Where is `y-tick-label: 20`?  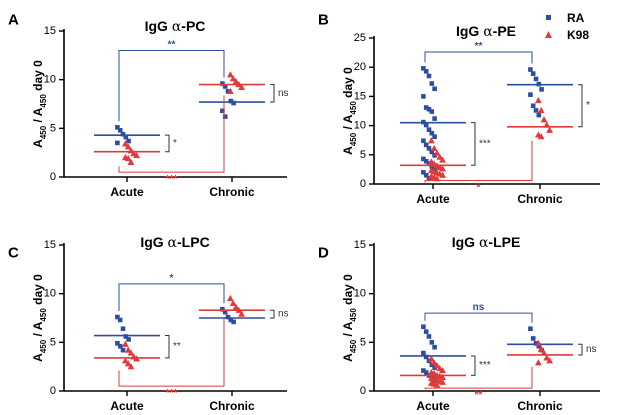
y-tick-label: 20 is located at coordinates (360, 67).